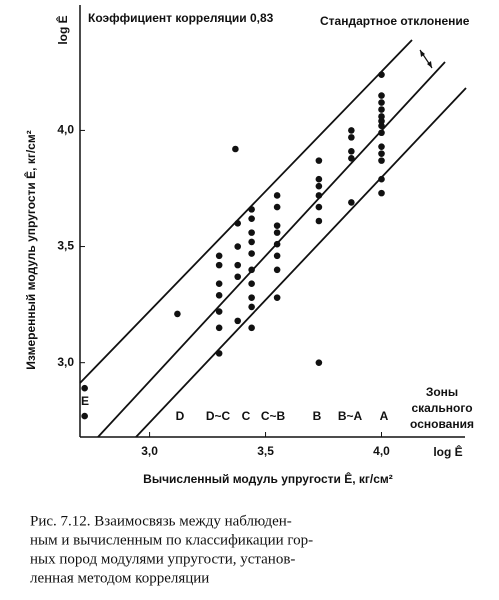 Image resolution: width=499 pixels, height=600 pixels. I want to click on x-tick-label: 3,5, so click(265, 451).